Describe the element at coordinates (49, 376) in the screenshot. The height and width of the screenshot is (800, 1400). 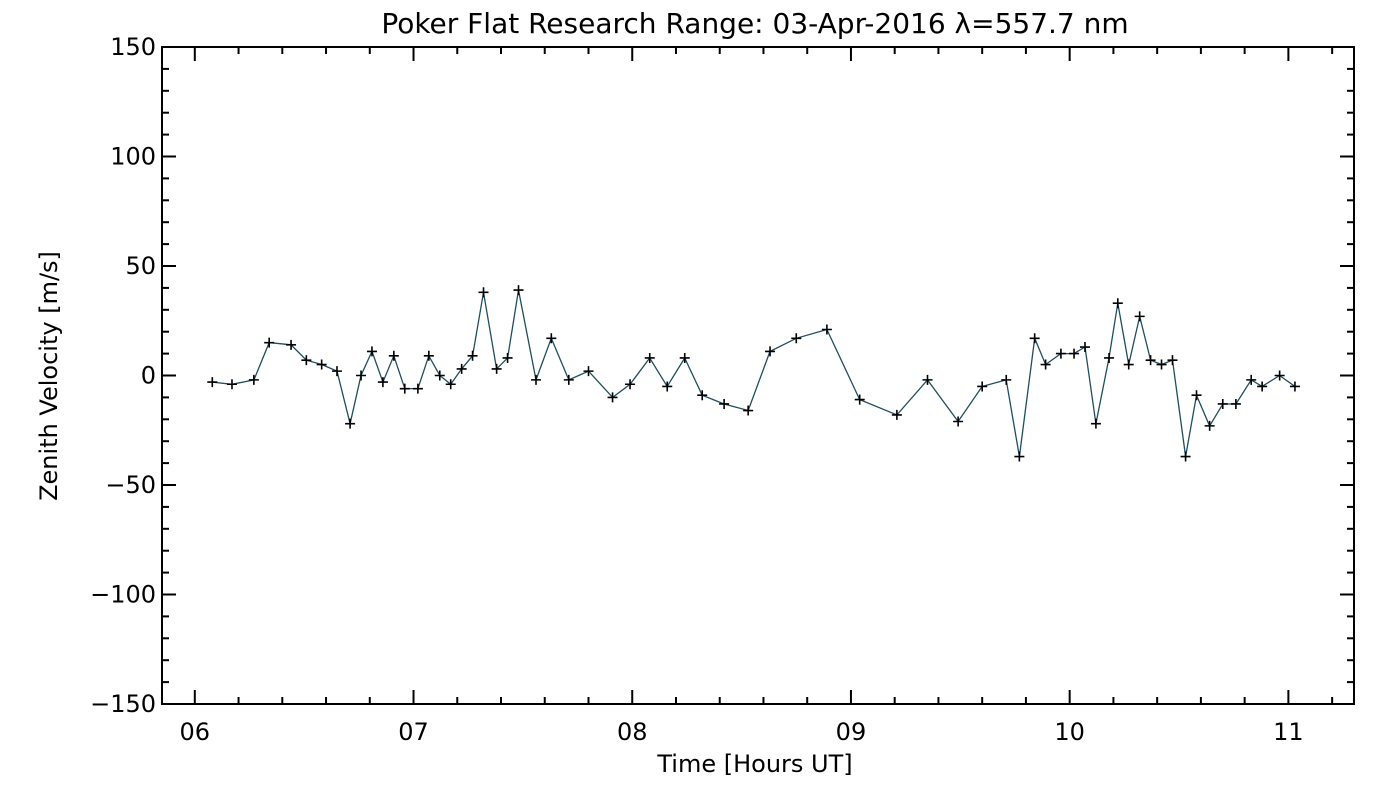
I see `y-axis-label: Zenith Velocity [m/s]` at that location.